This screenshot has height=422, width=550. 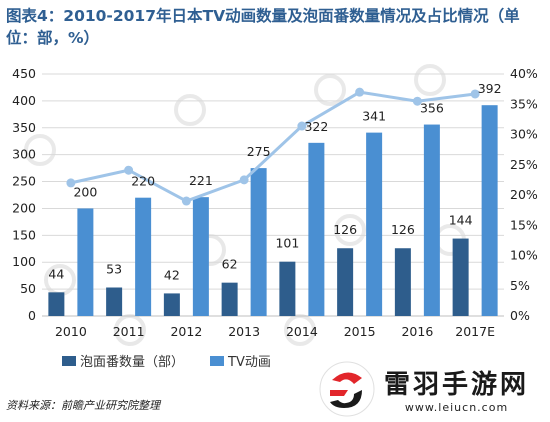 What do you see at coordinates (24, 127) in the screenshot?
I see `y-left-tick-label: 350` at bounding box center [24, 127].